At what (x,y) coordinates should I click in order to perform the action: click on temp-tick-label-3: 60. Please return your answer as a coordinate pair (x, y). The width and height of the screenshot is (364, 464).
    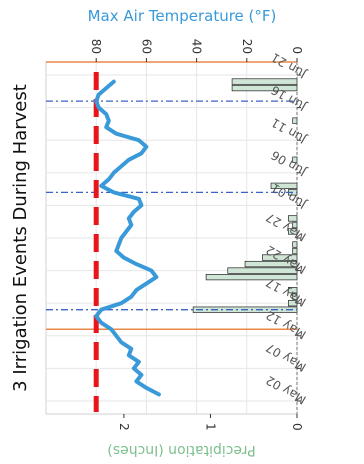
    Looking at the image, I should click on (146, 46).